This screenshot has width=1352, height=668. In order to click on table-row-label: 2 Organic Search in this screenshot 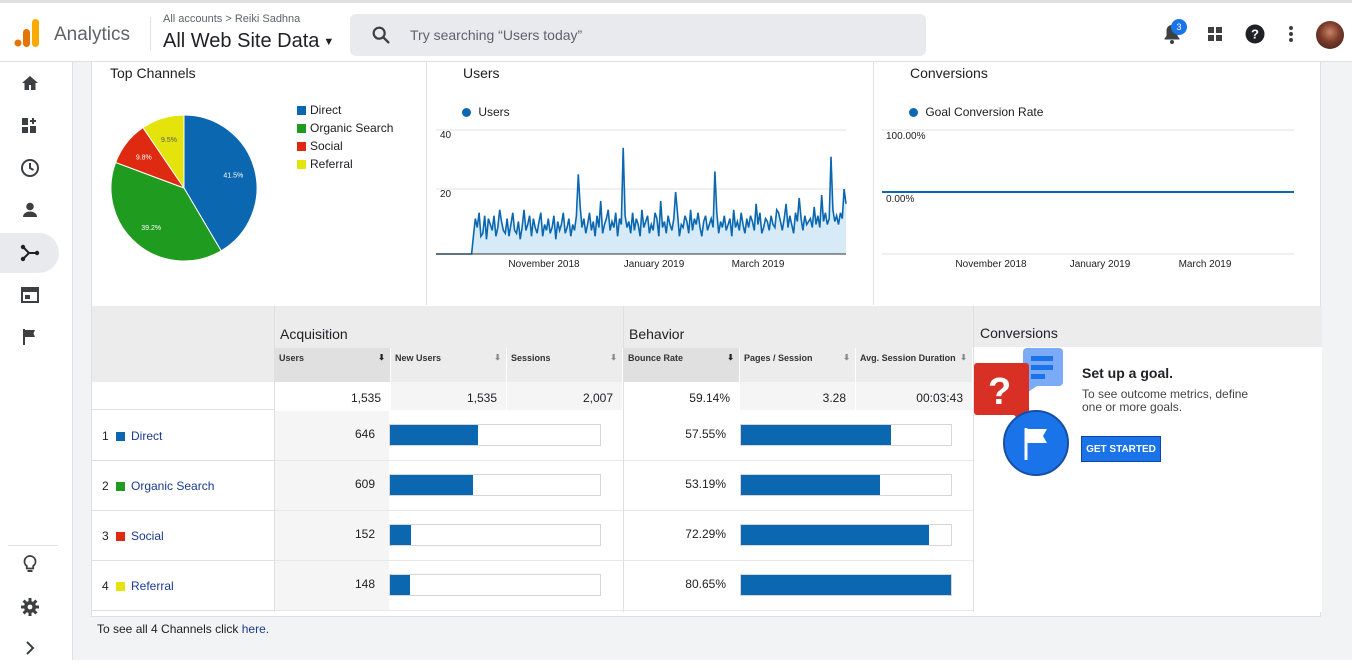, I will do `click(183, 486)`.